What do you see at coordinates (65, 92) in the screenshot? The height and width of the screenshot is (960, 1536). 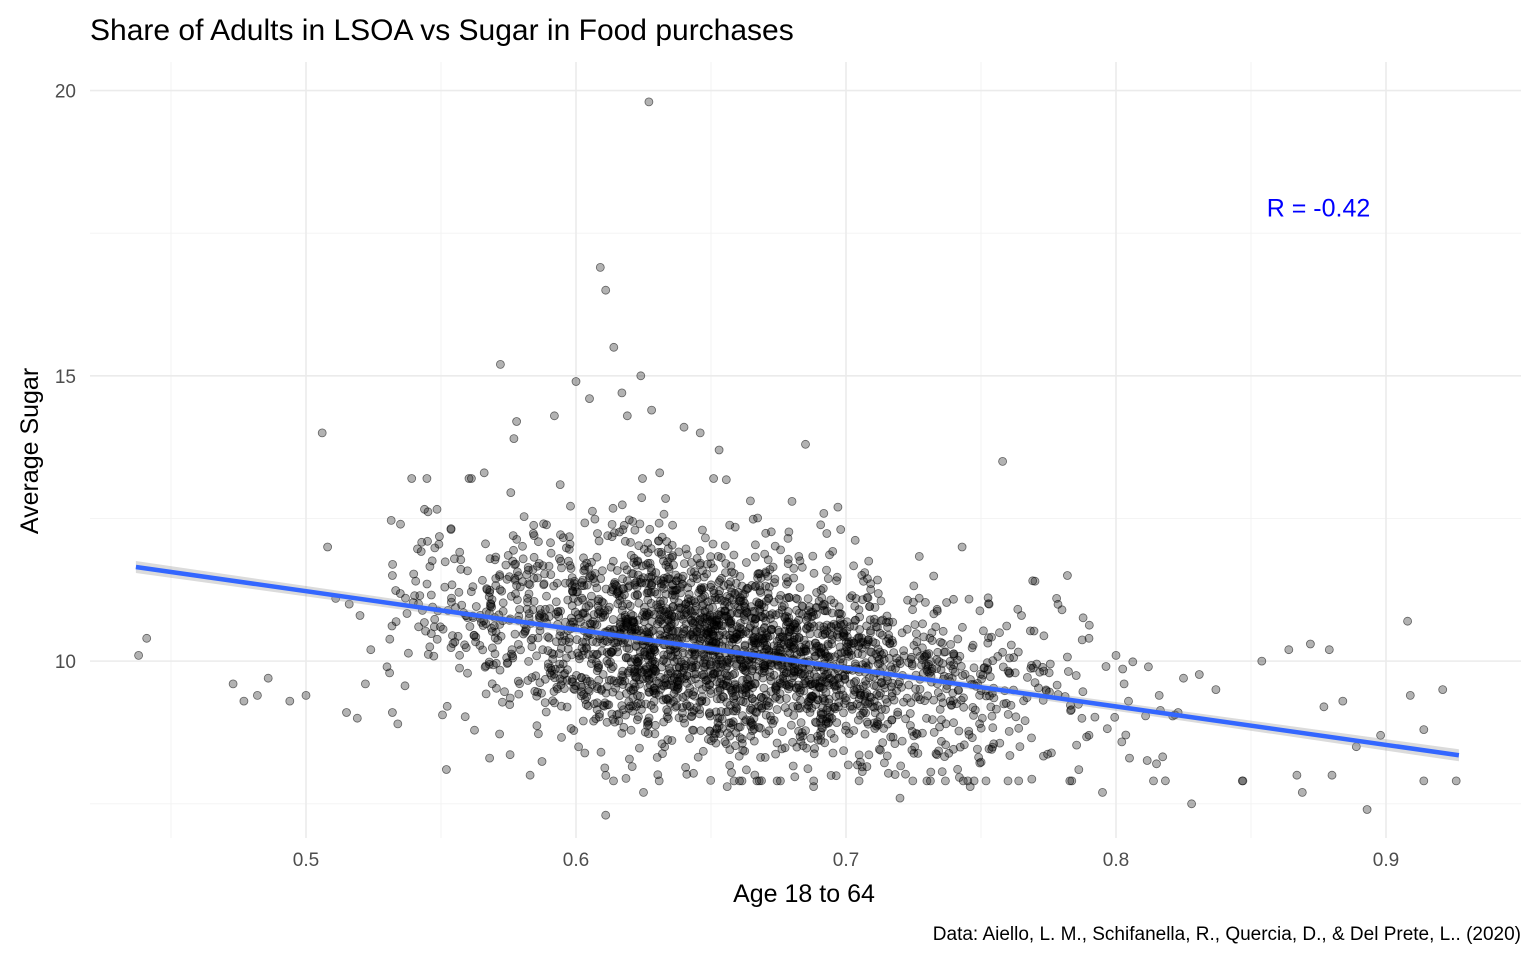 I see `y-tick-label: 20` at bounding box center [65, 92].